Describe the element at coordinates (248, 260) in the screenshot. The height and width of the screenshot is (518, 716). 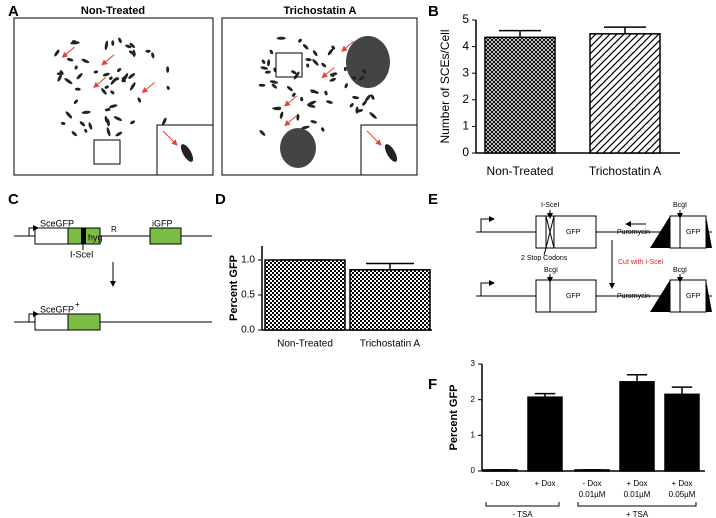
I see `y-tick-label: 1.0` at that location.